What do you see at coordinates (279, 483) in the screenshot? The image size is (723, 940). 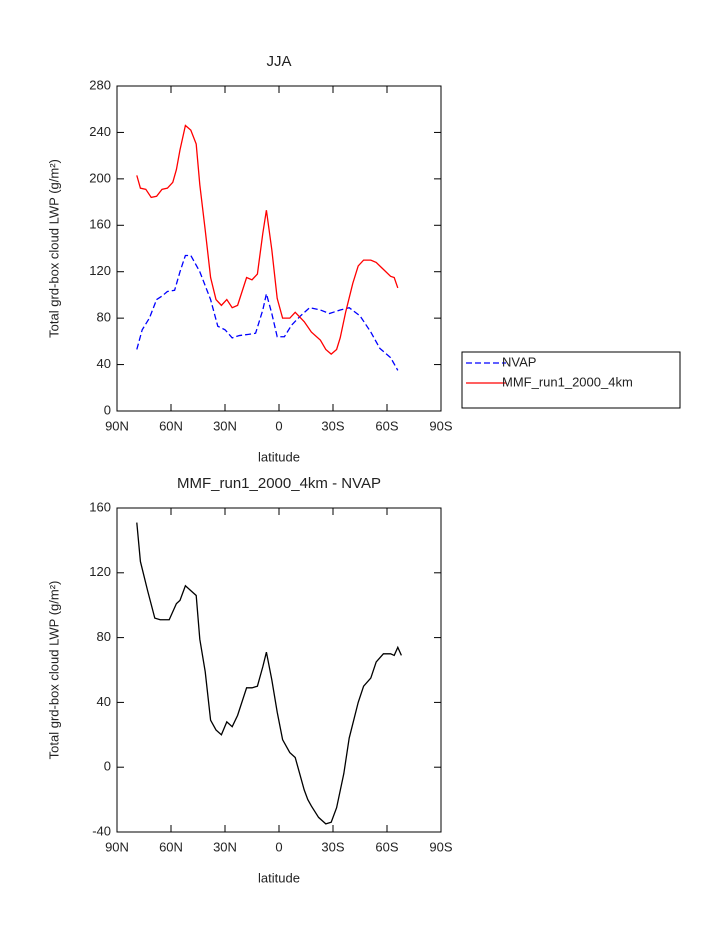 I see `chart-title: MMF_run1_2000_4km - NVAP` at bounding box center [279, 483].